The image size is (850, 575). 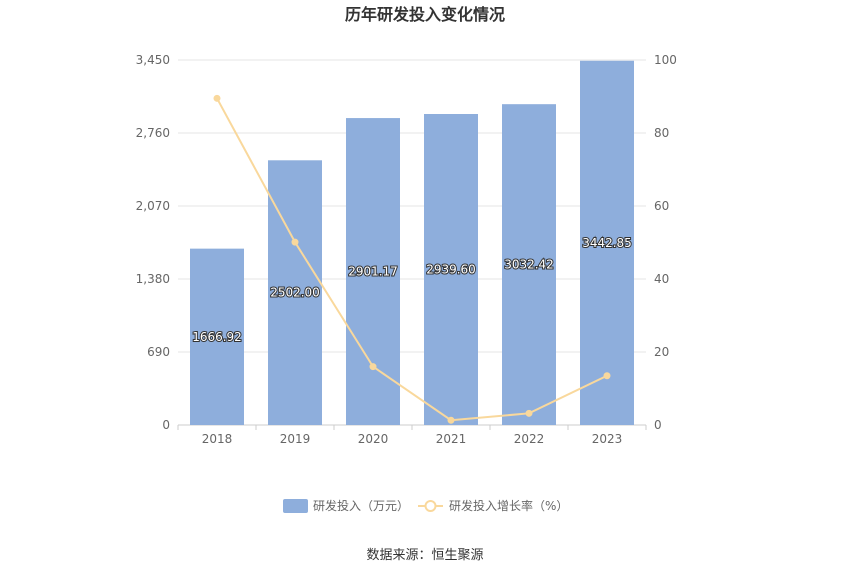 What do you see at coordinates (425, 14) in the screenshot?
I see `chart-title: 历年研发投入变化情况` at bounding box center [425, 14].